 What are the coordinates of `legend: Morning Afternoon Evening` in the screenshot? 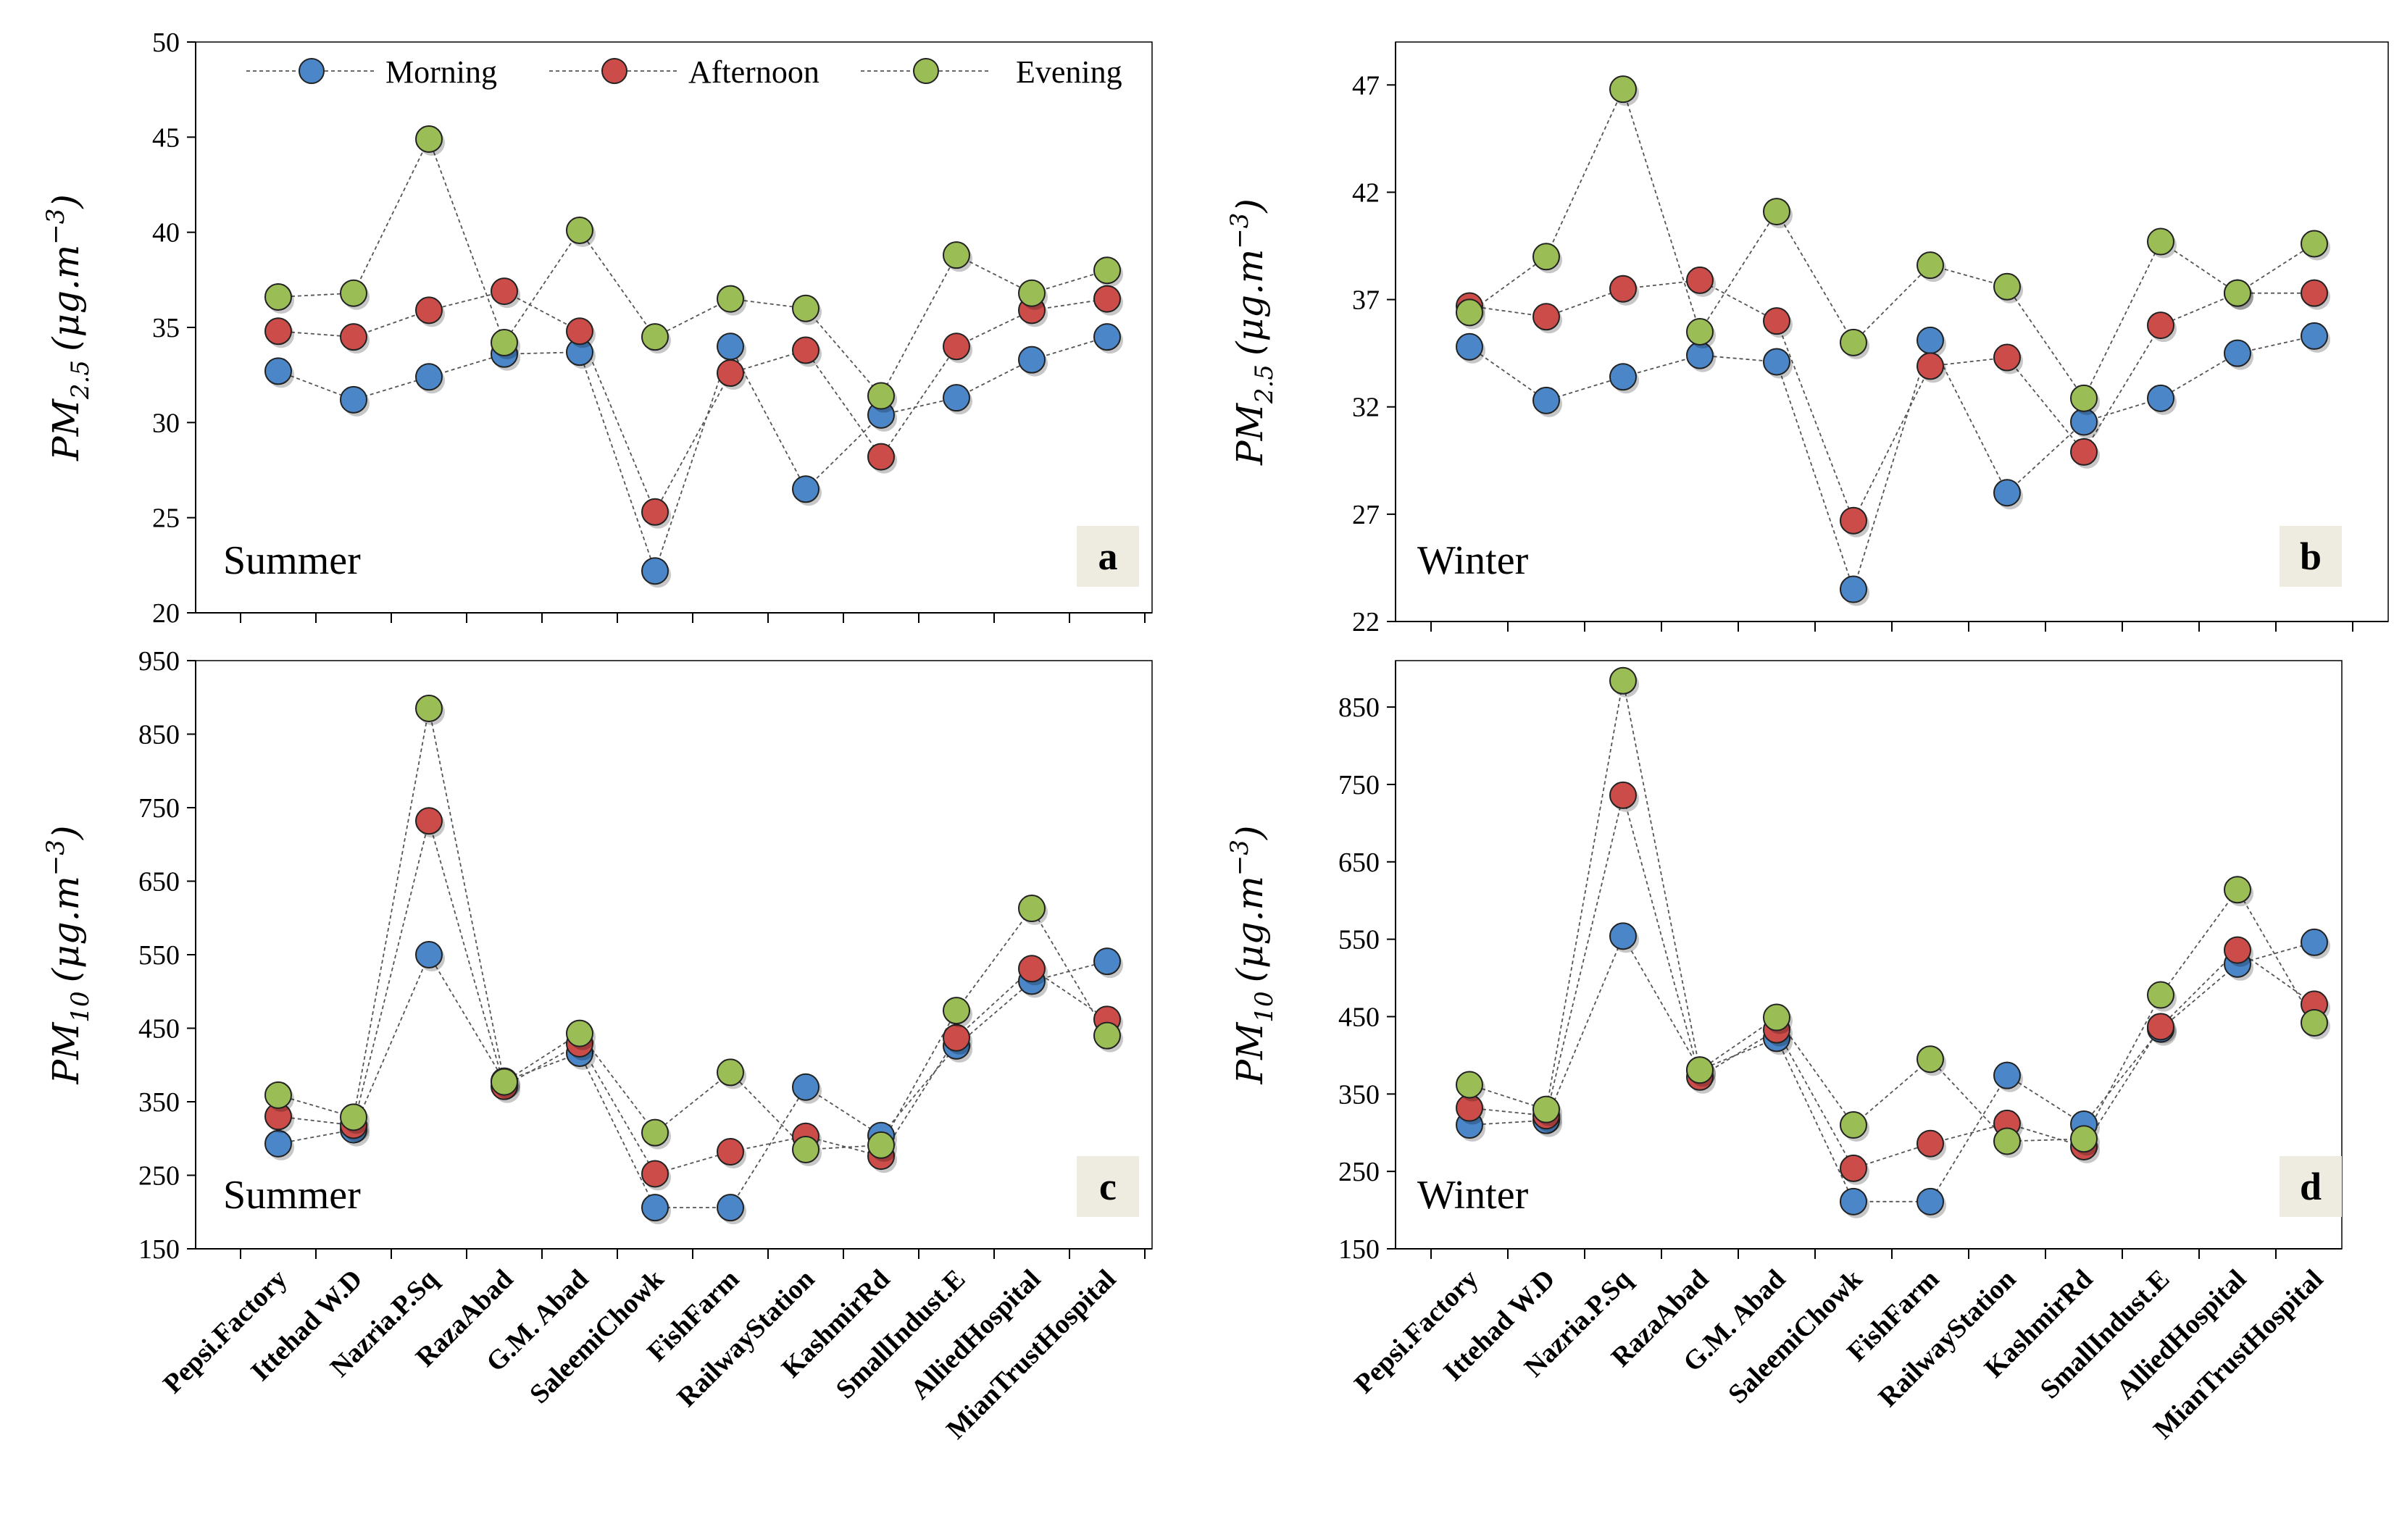 It's located at (684, 72).